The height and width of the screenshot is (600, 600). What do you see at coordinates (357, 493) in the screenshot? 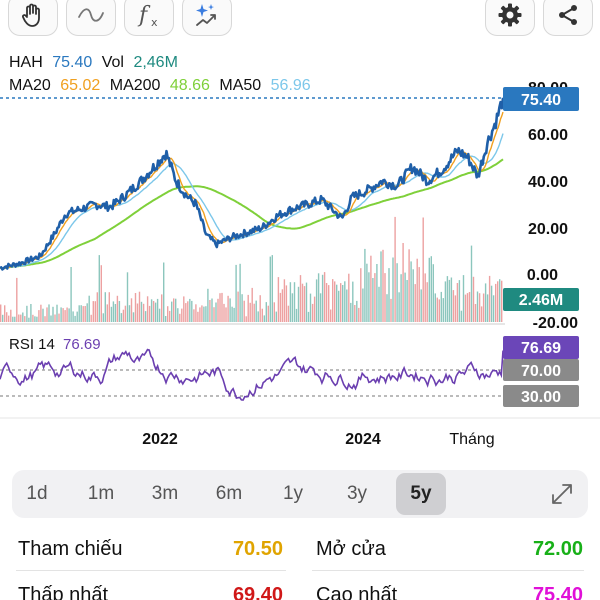
I see `range-3y: 3y` at bounding box center [357, 493].